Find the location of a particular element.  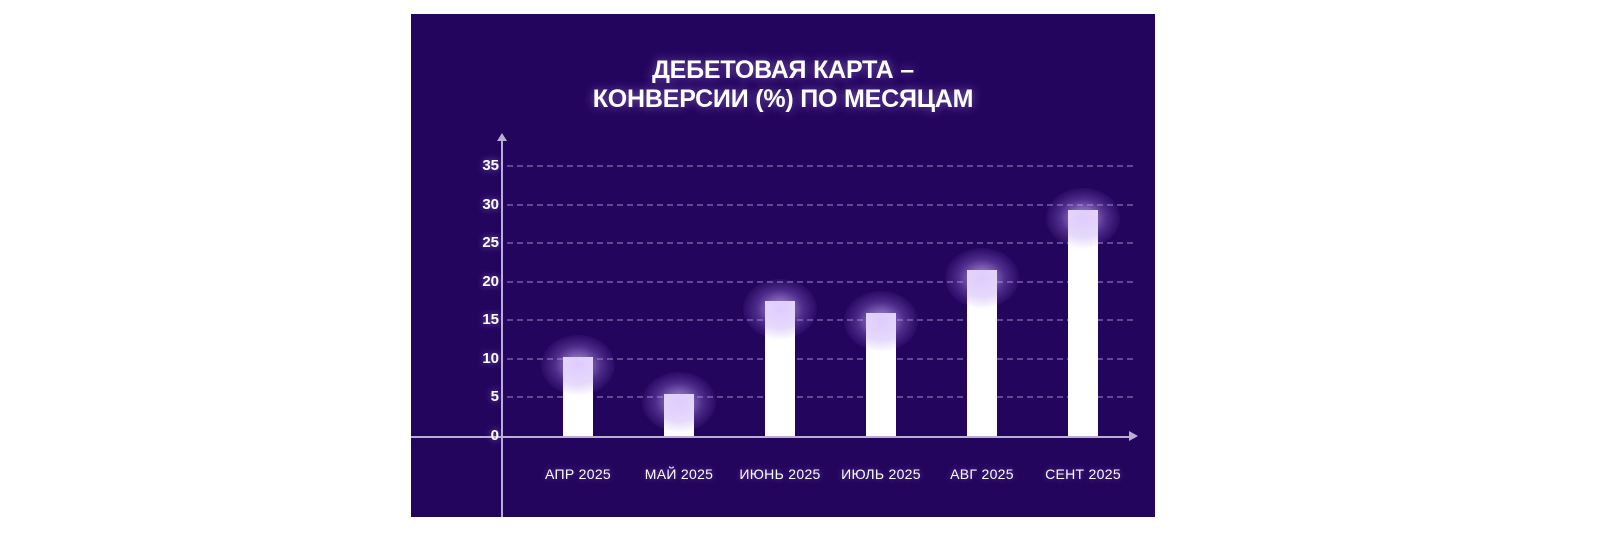

x-axis-line is located at coordinates (773, 437).